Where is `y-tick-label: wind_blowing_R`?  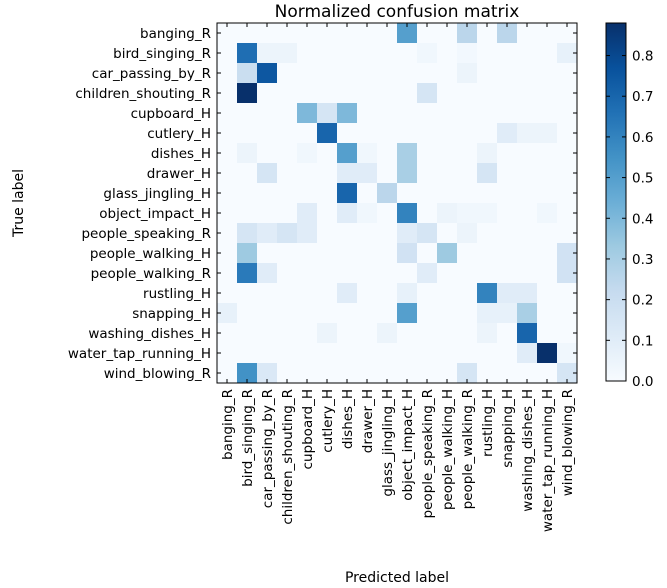
y-tick-label: wind_blowing_R is located at coordinates (157, 374).